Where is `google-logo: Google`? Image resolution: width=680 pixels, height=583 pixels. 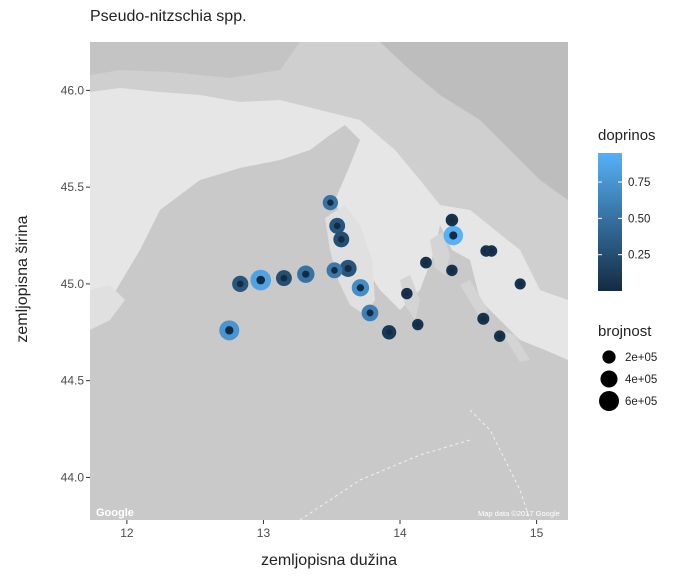 google-logo: Google is located at coordinates (115, 513).